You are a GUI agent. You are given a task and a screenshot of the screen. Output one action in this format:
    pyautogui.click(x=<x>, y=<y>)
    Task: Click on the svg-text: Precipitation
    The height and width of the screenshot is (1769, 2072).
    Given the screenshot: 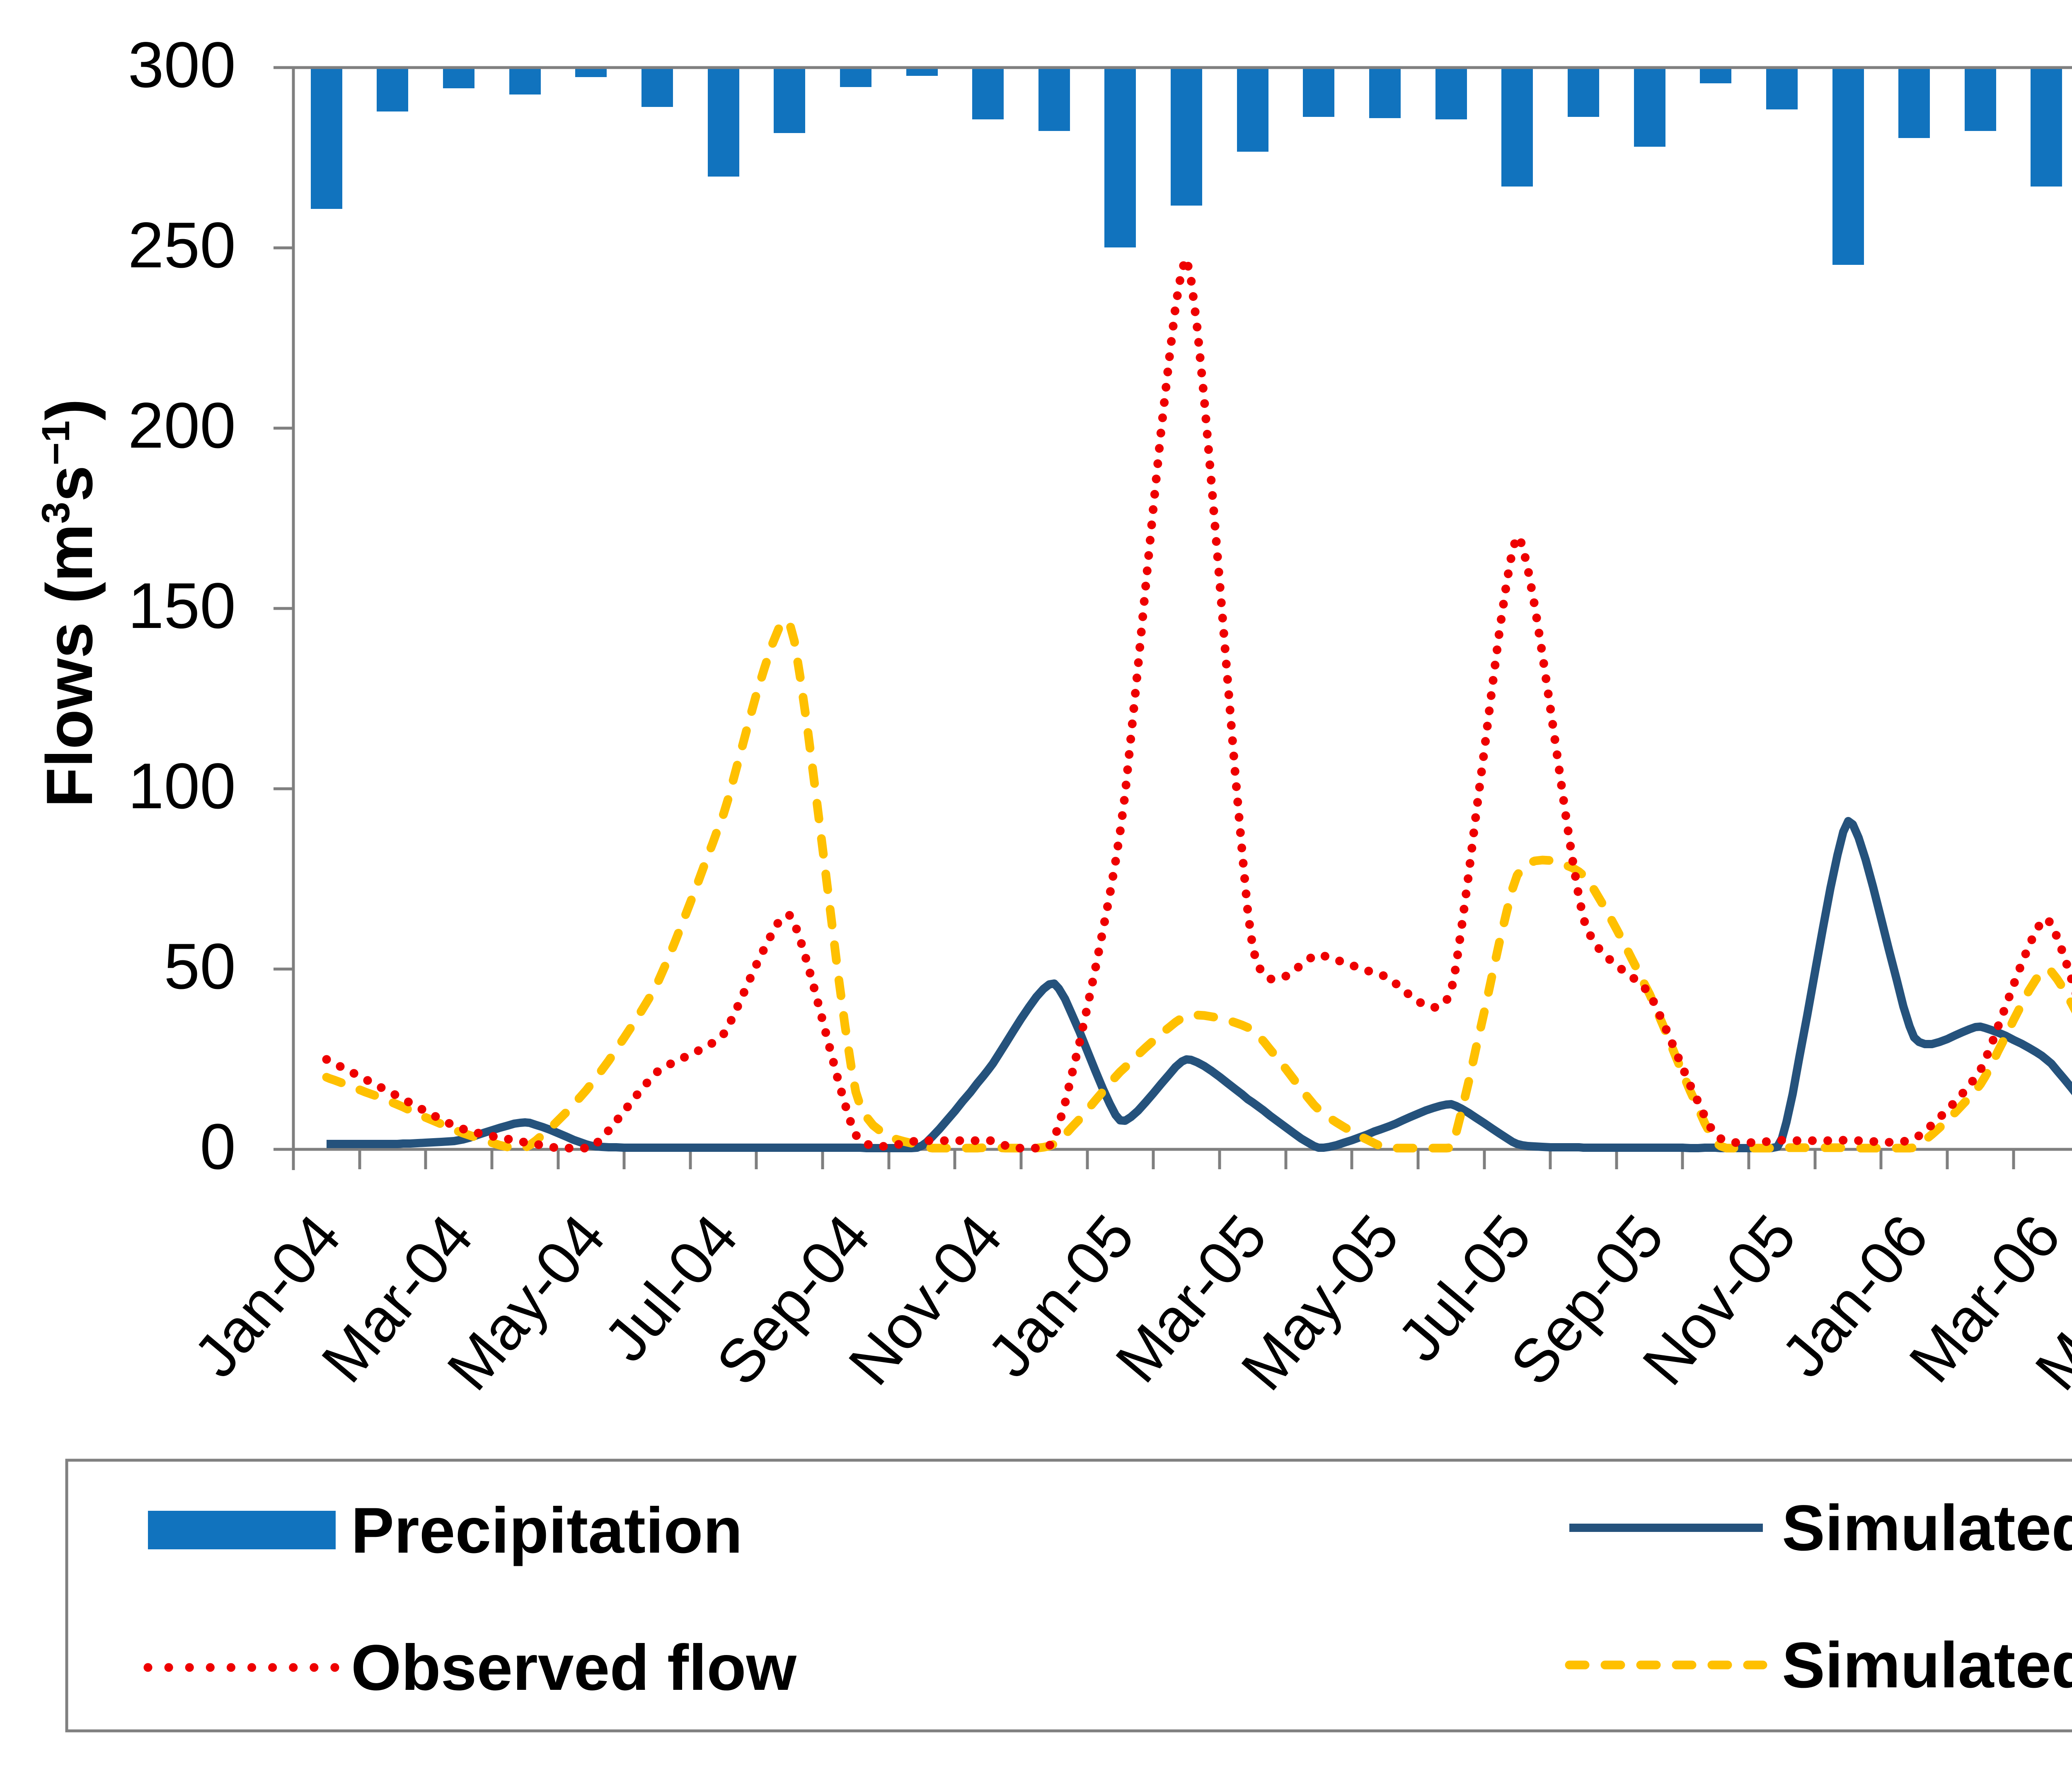 What is the action you would take?
    pyautogui.click(x=547, y=1531)
    